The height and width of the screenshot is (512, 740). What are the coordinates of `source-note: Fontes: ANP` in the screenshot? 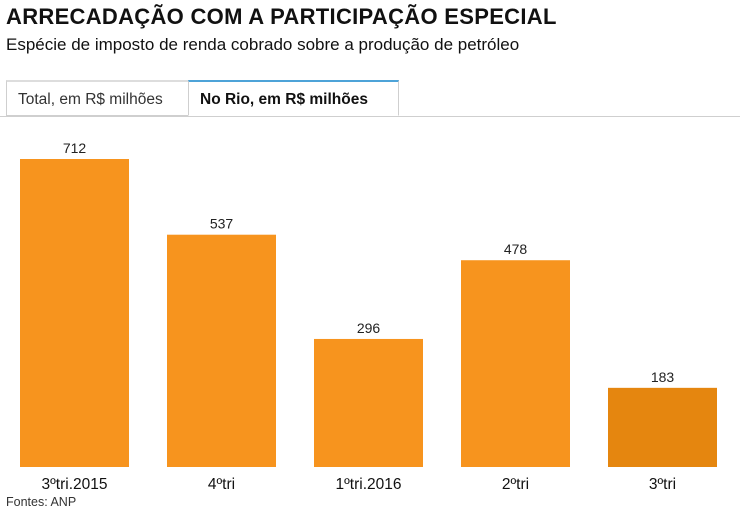 It's located at (41, 502).